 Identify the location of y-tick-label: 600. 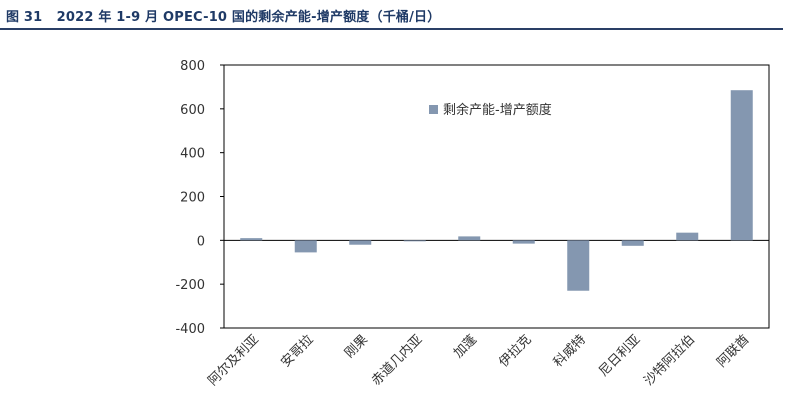
(192, 110).